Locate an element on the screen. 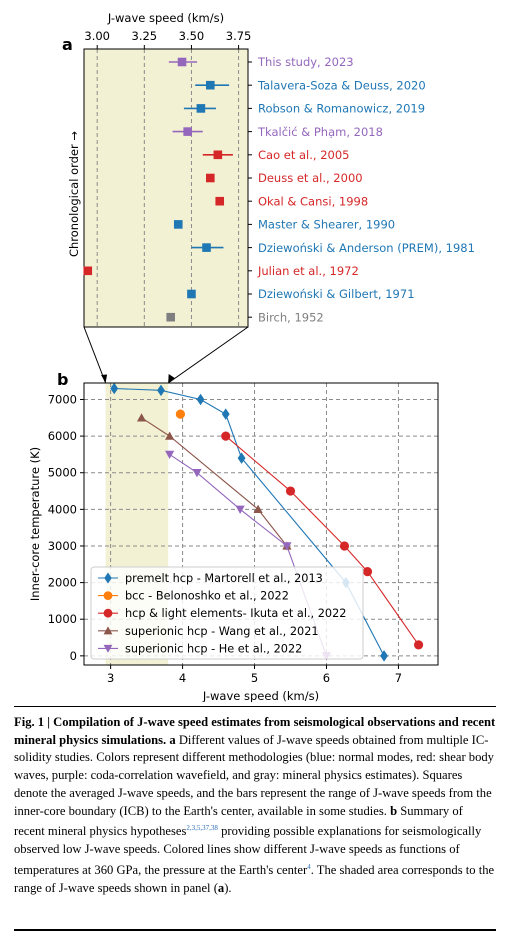 The height and width of the screenshot is (942, 507). legend-label: superionic hcp - Wang et al., 2021 is located at coordinates (222, 631).